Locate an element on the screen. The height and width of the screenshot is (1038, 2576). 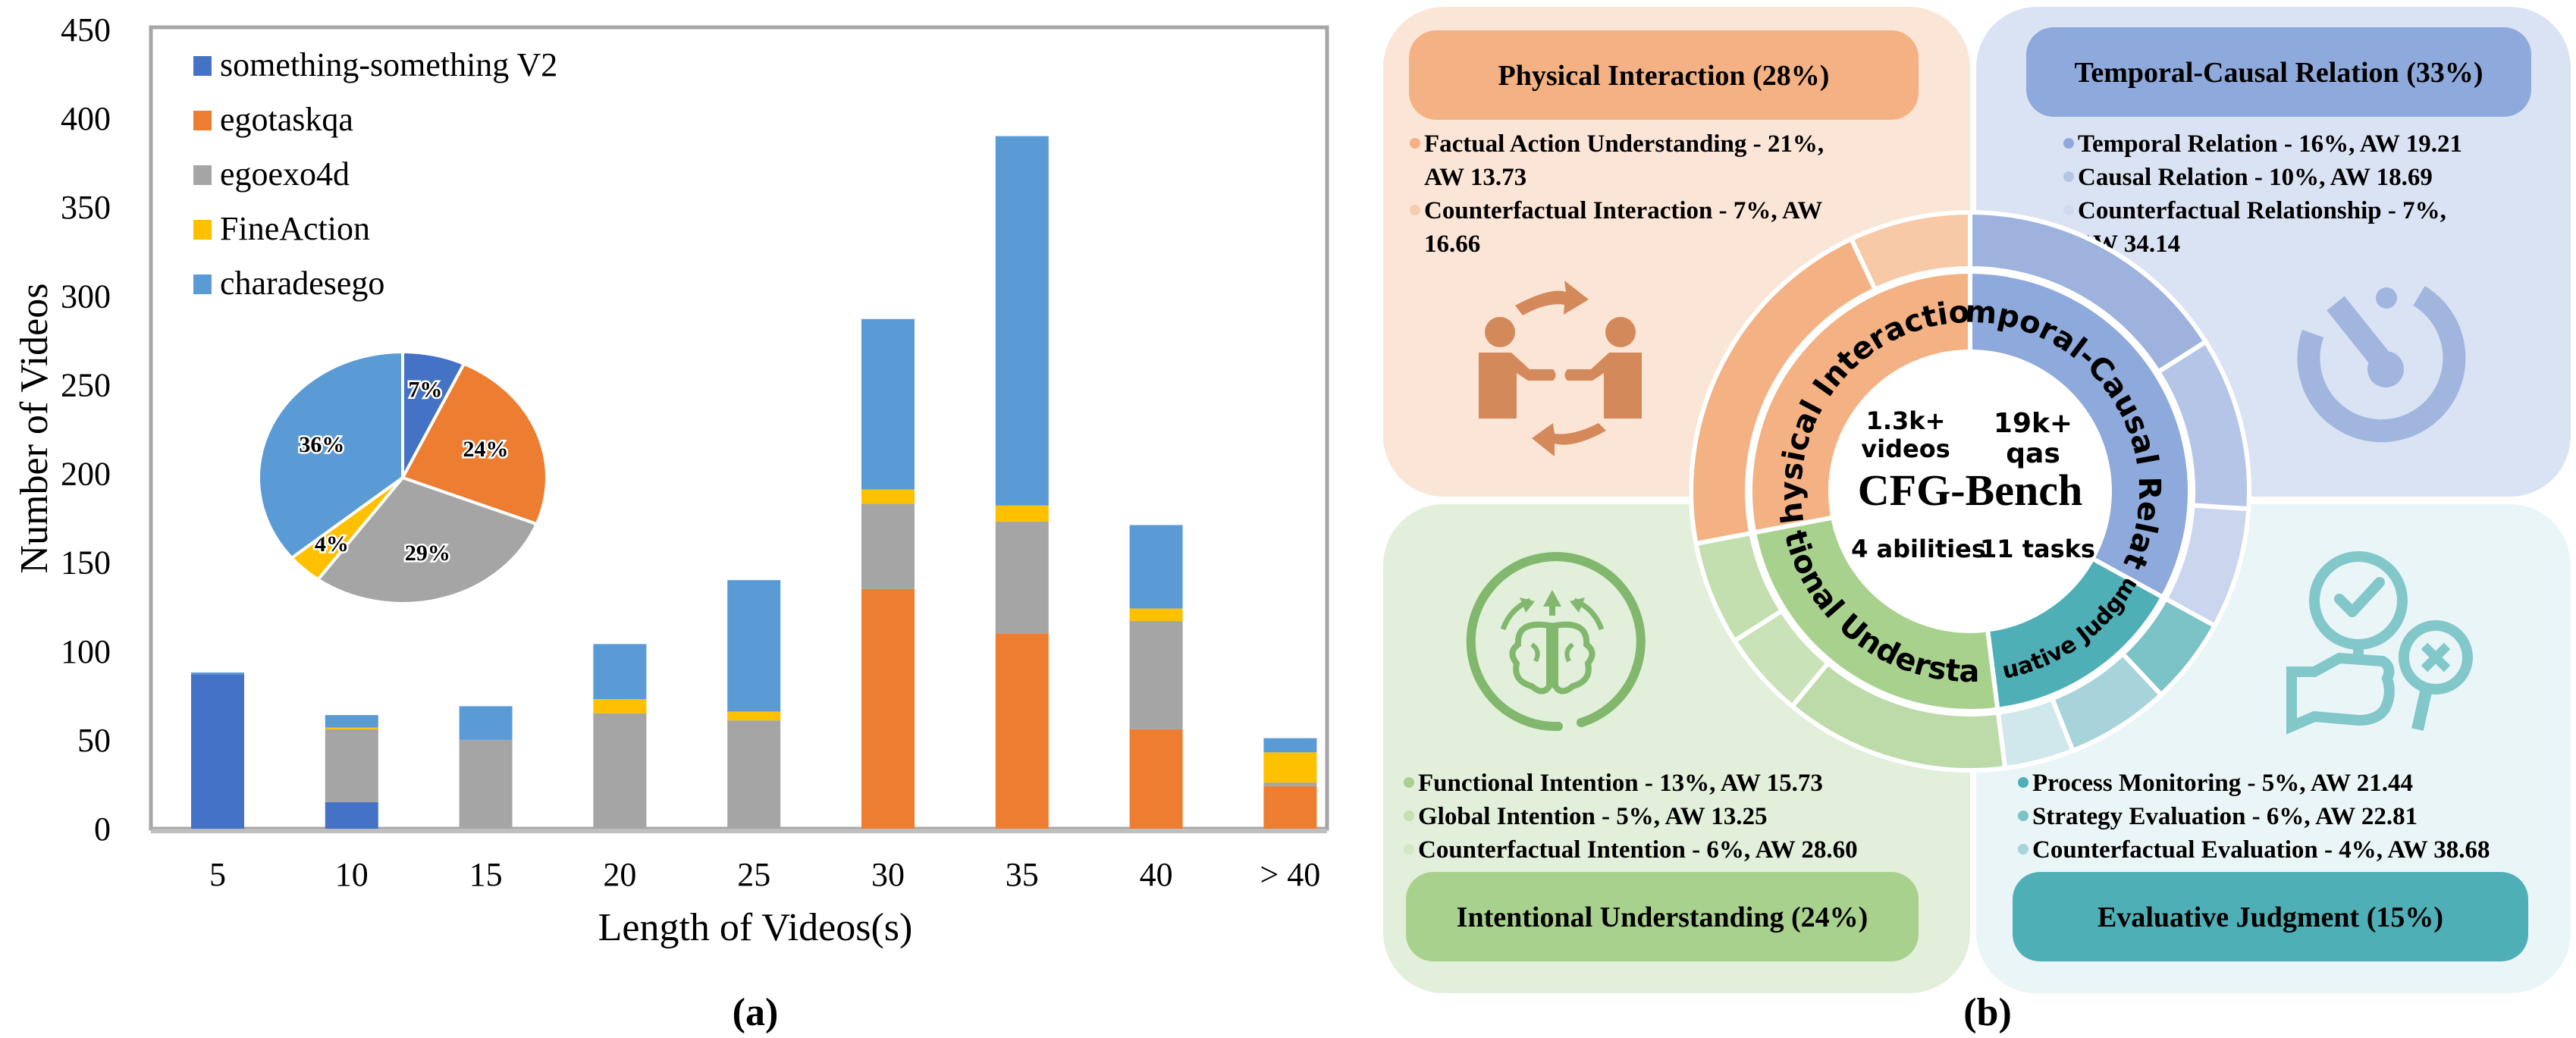
task-line: 16.66 is located at coordinates (1452, 244).